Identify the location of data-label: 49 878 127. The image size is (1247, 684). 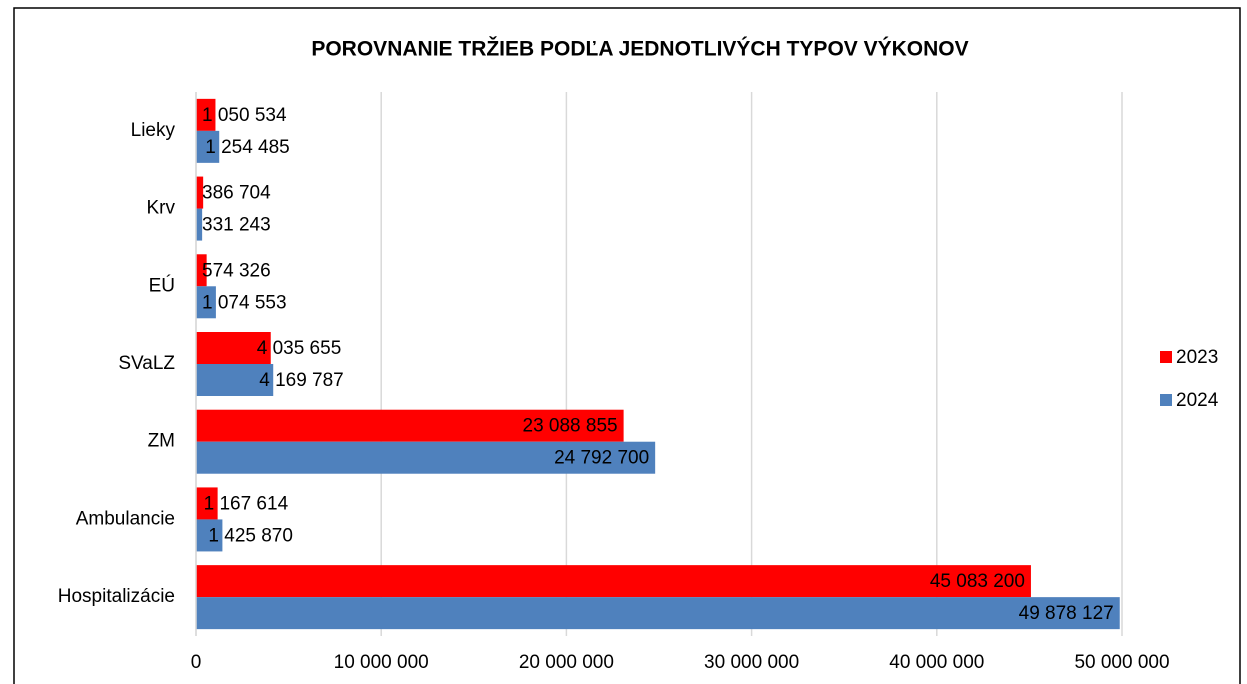
(1066, 613).